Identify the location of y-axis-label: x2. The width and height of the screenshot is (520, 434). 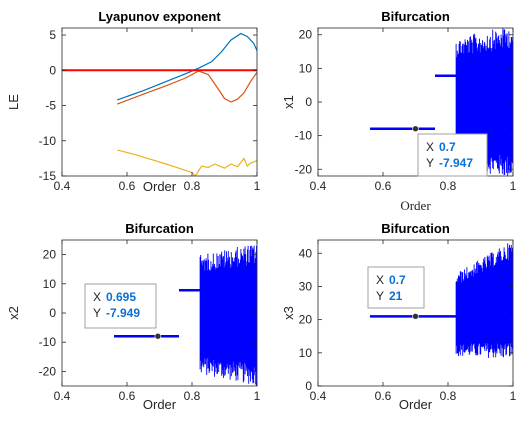
(13, 313).